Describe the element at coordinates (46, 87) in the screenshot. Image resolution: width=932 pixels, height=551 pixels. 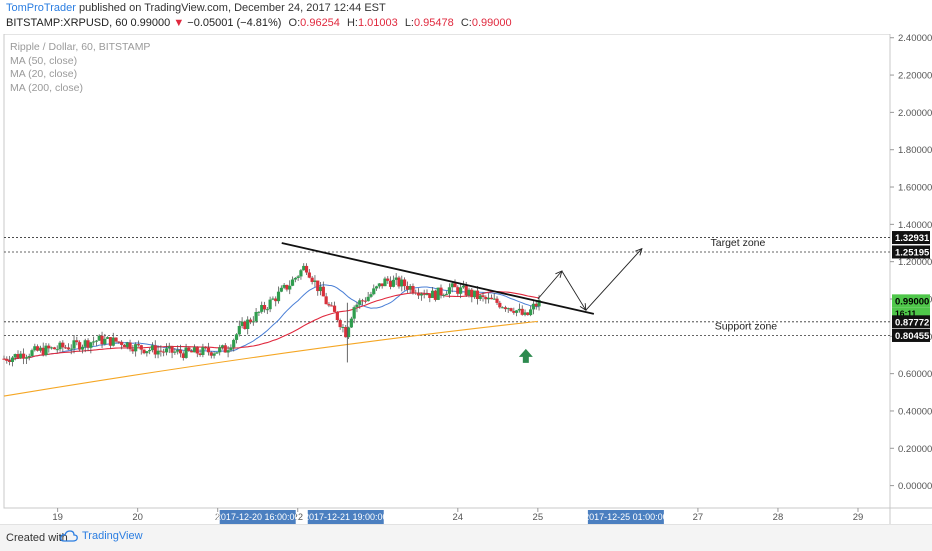
I see `legend-ma200: MA (200, close)` at that location.